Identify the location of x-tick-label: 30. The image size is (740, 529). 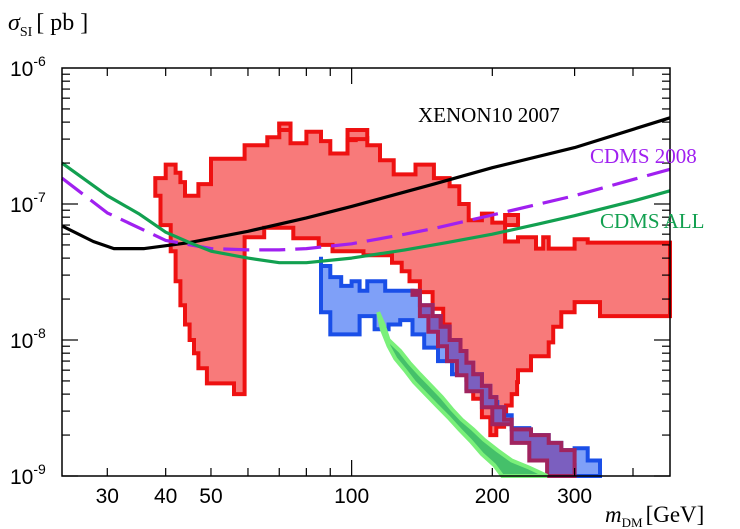
(107, 496).